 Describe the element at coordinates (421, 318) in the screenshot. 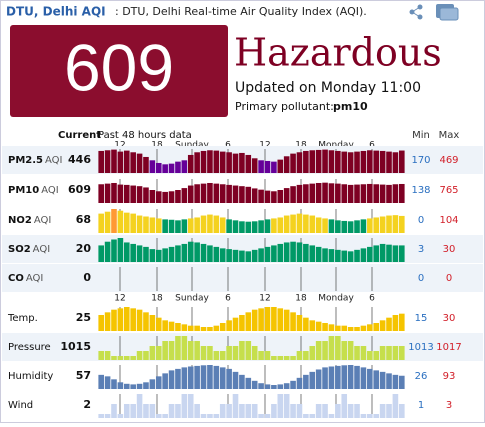

I see `min-value: 15` at that location.